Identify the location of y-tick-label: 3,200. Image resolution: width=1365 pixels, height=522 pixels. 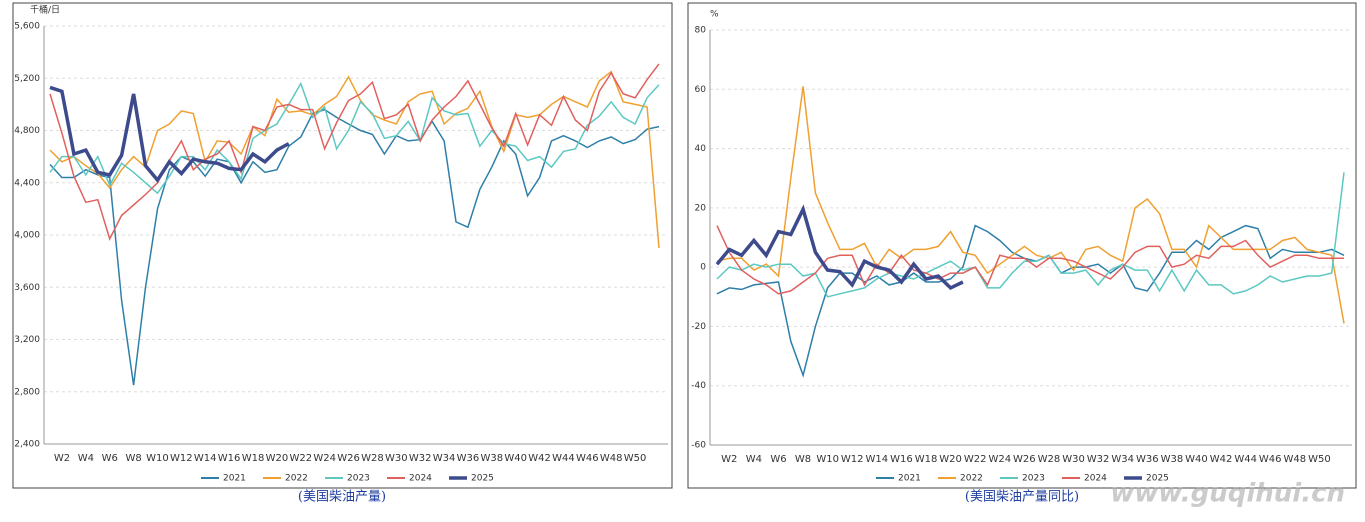
(27, 340).